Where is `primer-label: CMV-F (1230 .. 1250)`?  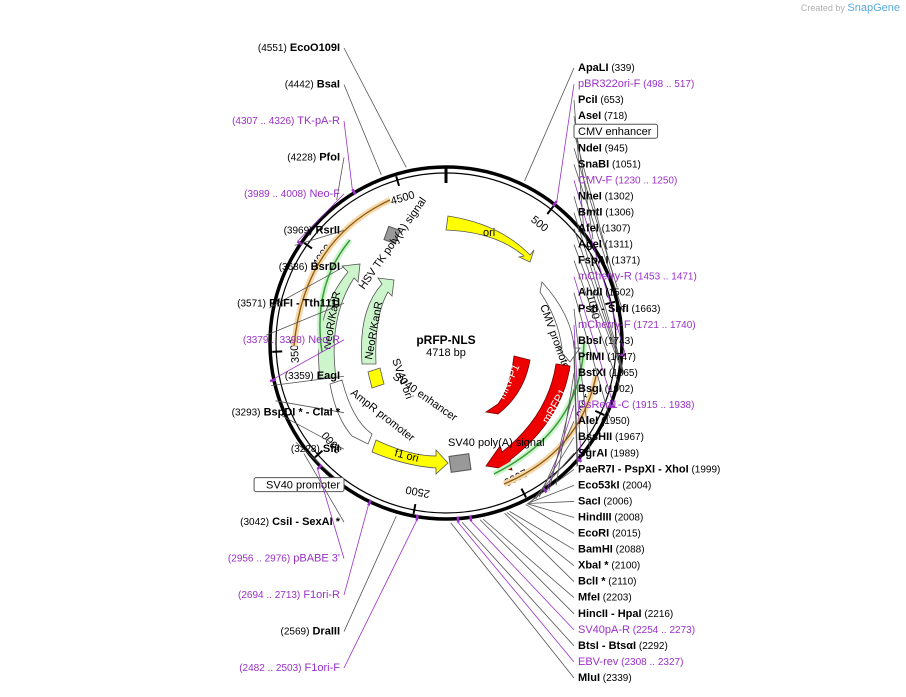 primer-label: CMV-F (1230 .. 1250) is located at coordinates (625, 265).